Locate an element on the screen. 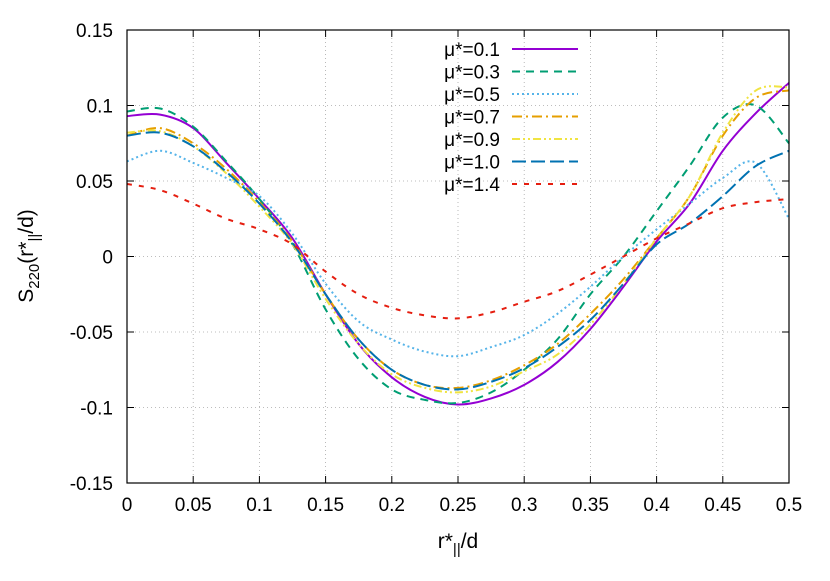  legend-label: μ*=0.1 is located at coordinates (472, 50).